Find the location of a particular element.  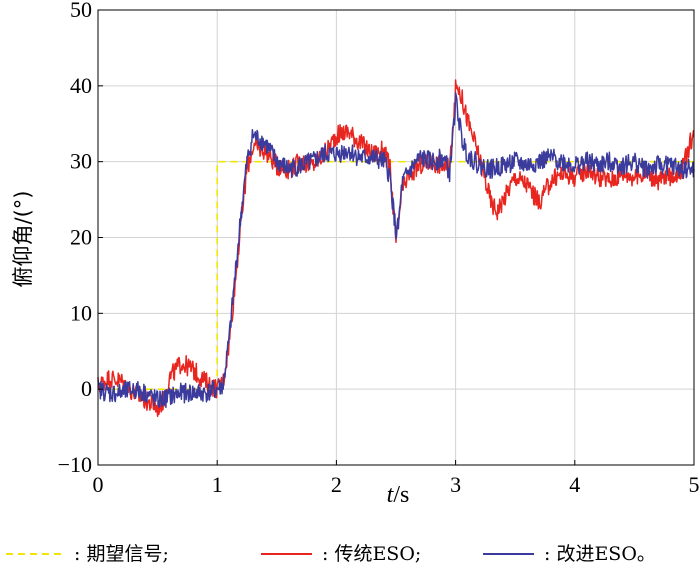

x-axis-ticks: 0 1 2 3 4 5 is located at coordinates (396, 478).